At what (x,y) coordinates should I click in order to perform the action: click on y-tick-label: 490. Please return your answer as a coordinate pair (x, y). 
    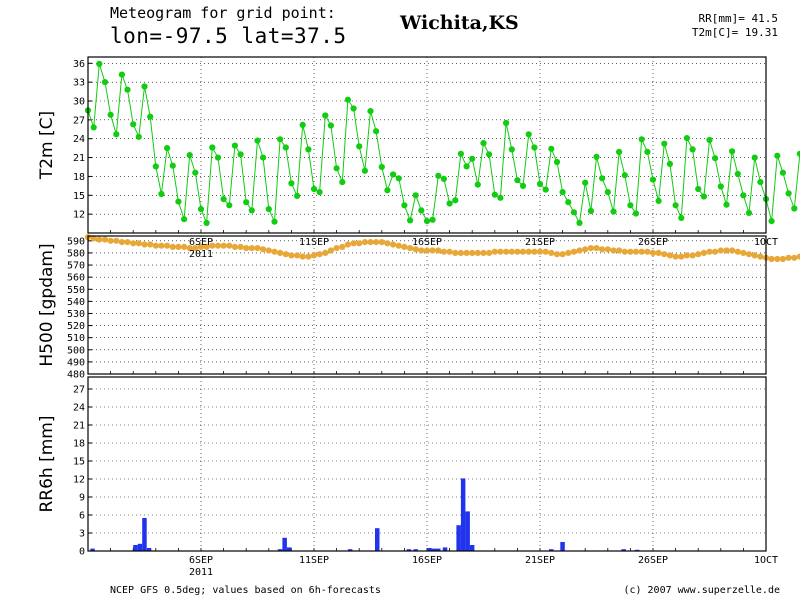
    Looking at the image, I should click on (76, 362).